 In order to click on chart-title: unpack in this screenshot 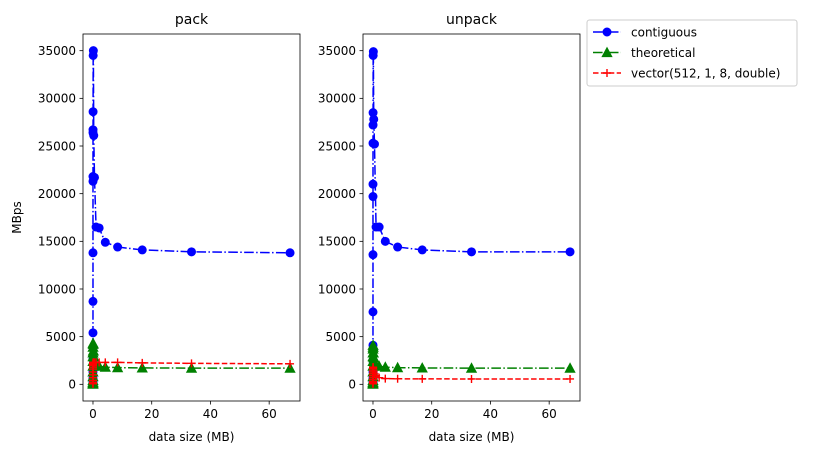, I will do `click(472, 20)`.